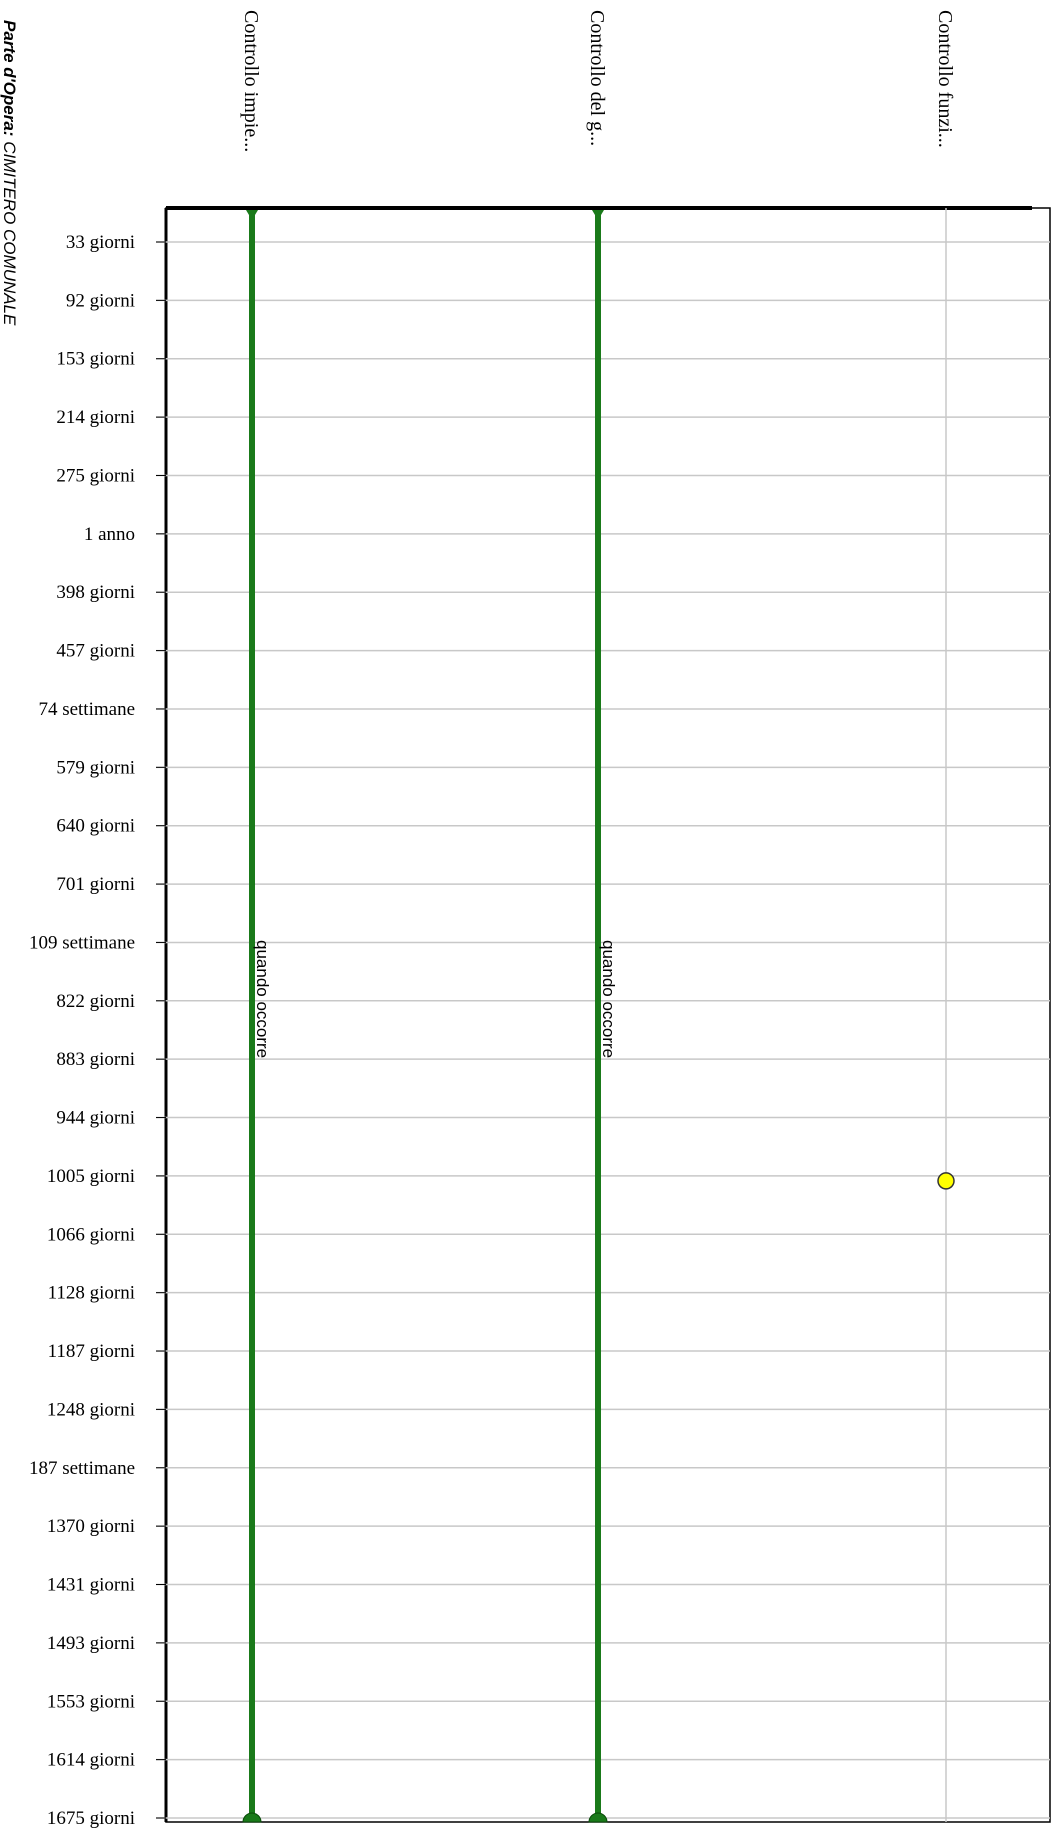 Image resolution: width=1059 pixels, height=1830 pixels. What do you see at coordinates (95, 884) in the screenshot?
I see `y-tick-label: 701 giorni` at bounding box center [95, 884].